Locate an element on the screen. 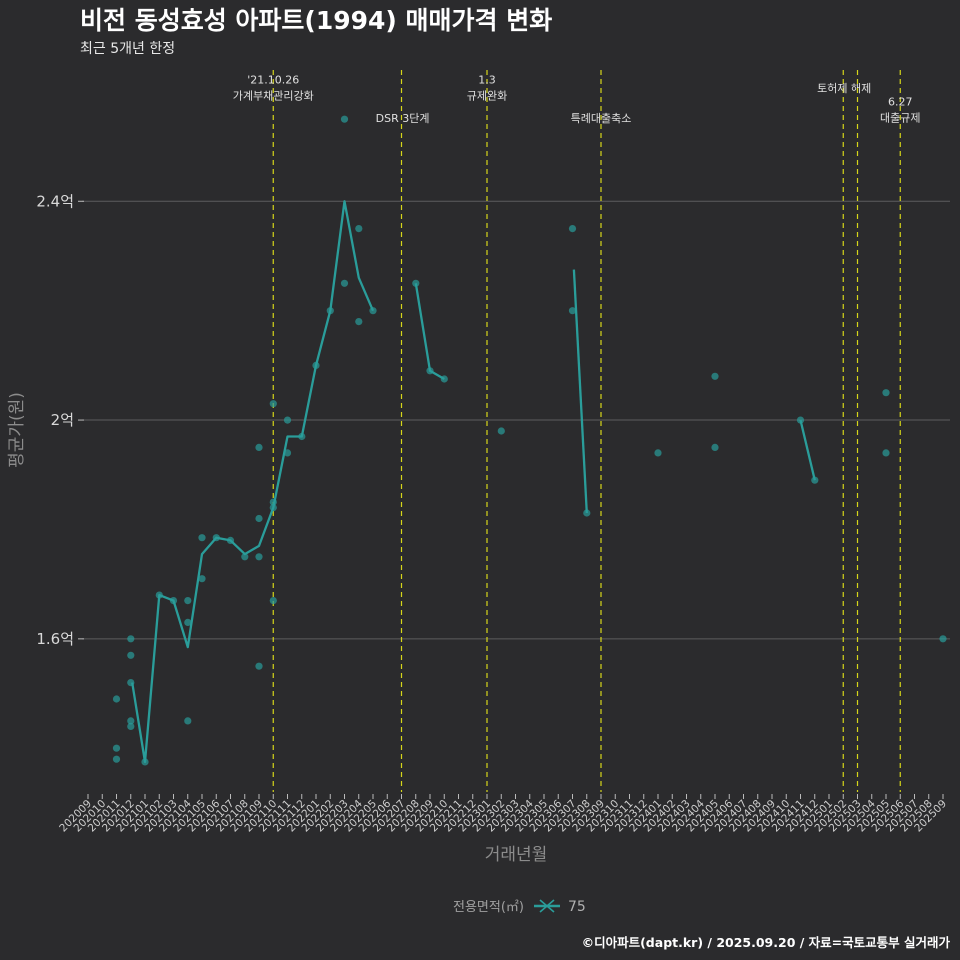 This screenshot has width=960, height=960. policy-label-2-1: 규제완화 is located at coordinates (487, 96).